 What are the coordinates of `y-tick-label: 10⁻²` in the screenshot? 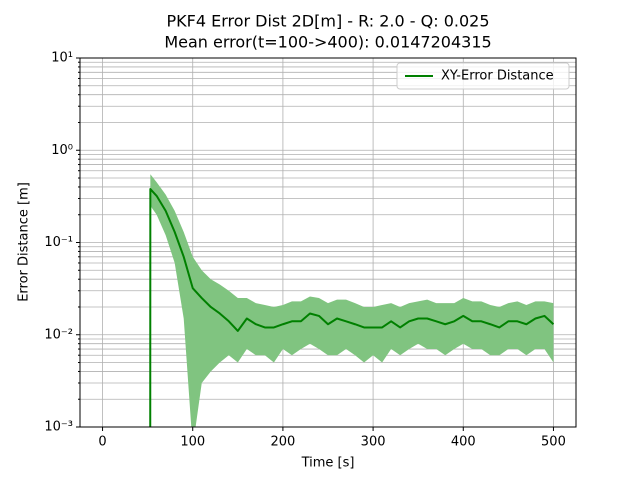 It's located at (58, 334).